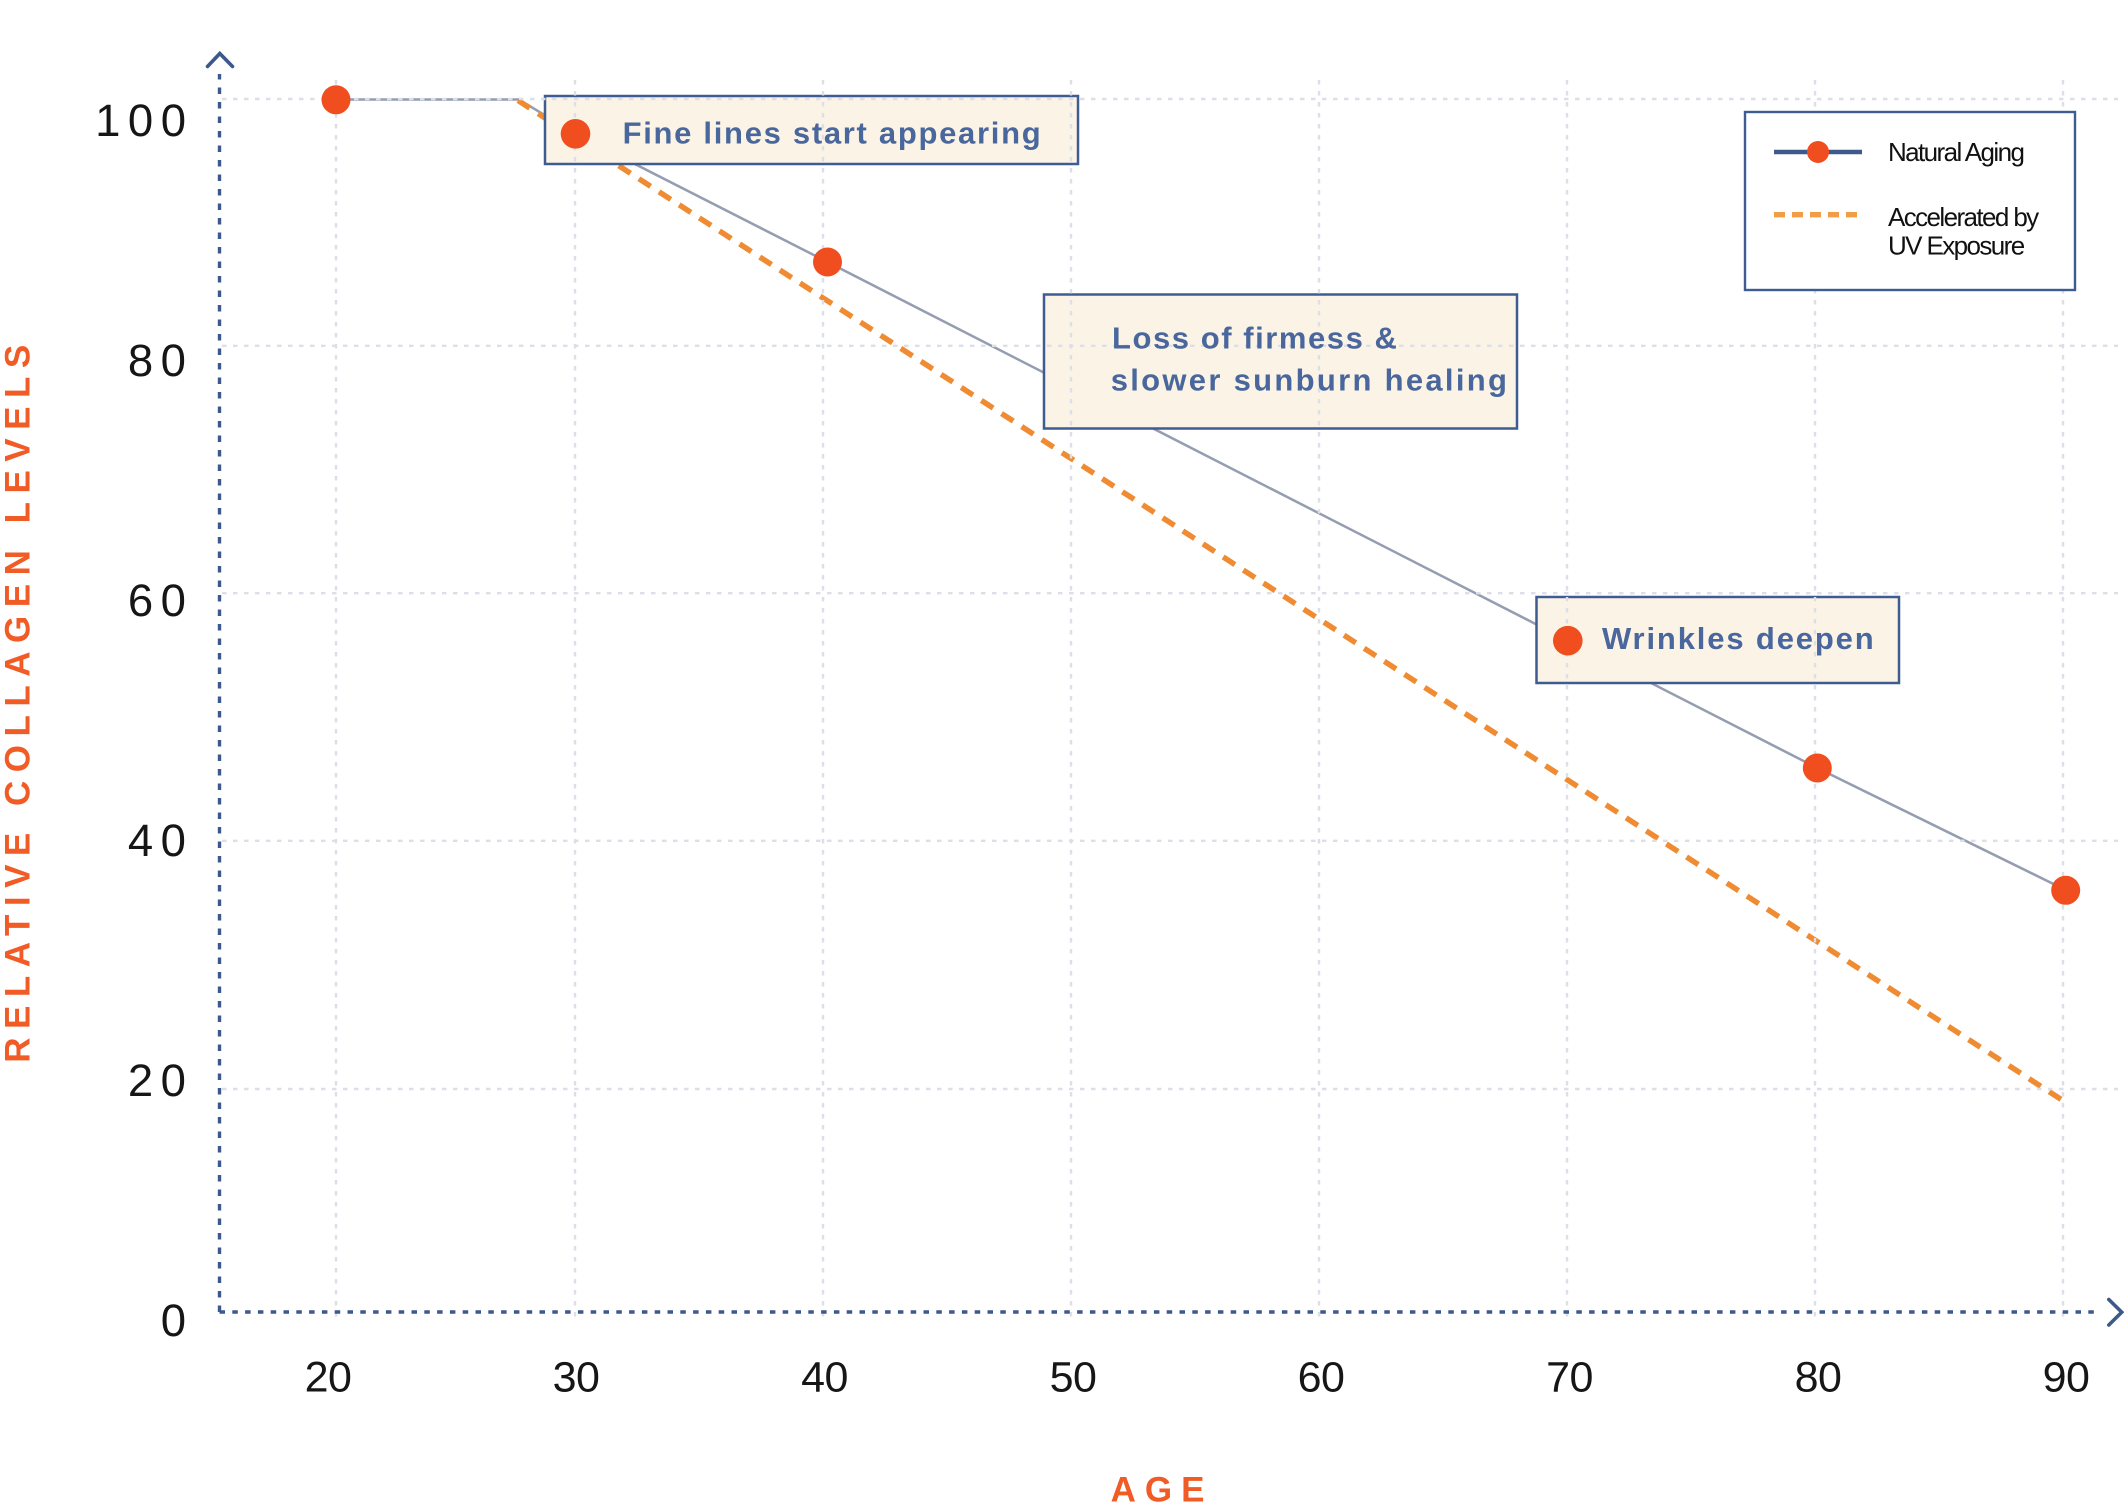 The height and width of the screenshot is (1508, 2124). What do you see at coordinates (833, 132) in the screenshot?
I see `svg-text: Fine lines start appearing` at bounding box center [833, 132].